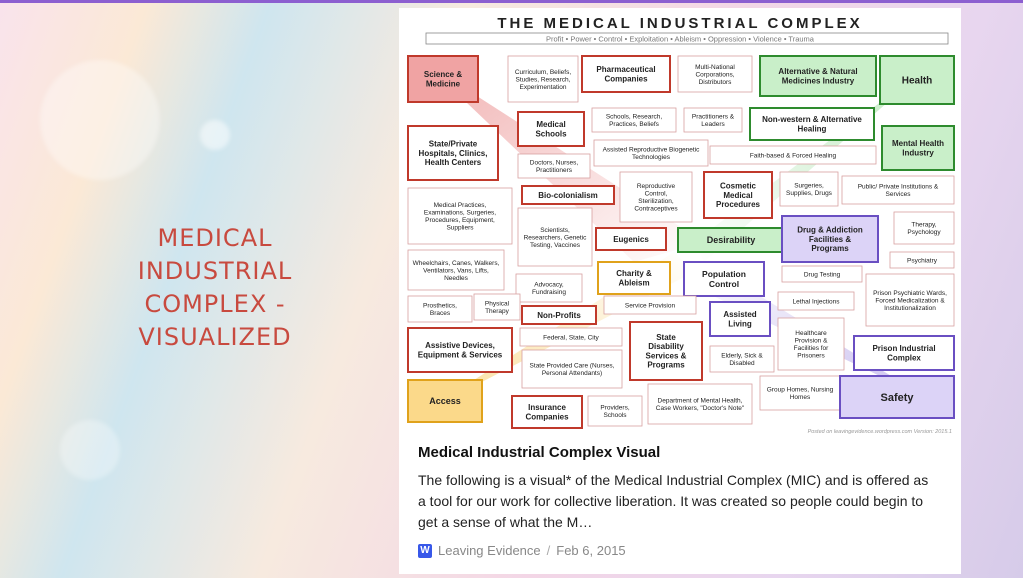  I want to click on mic-box-drug-addiction-facilities-programs: Drug & Addiction Facilities & Programs, so click(830, 239).